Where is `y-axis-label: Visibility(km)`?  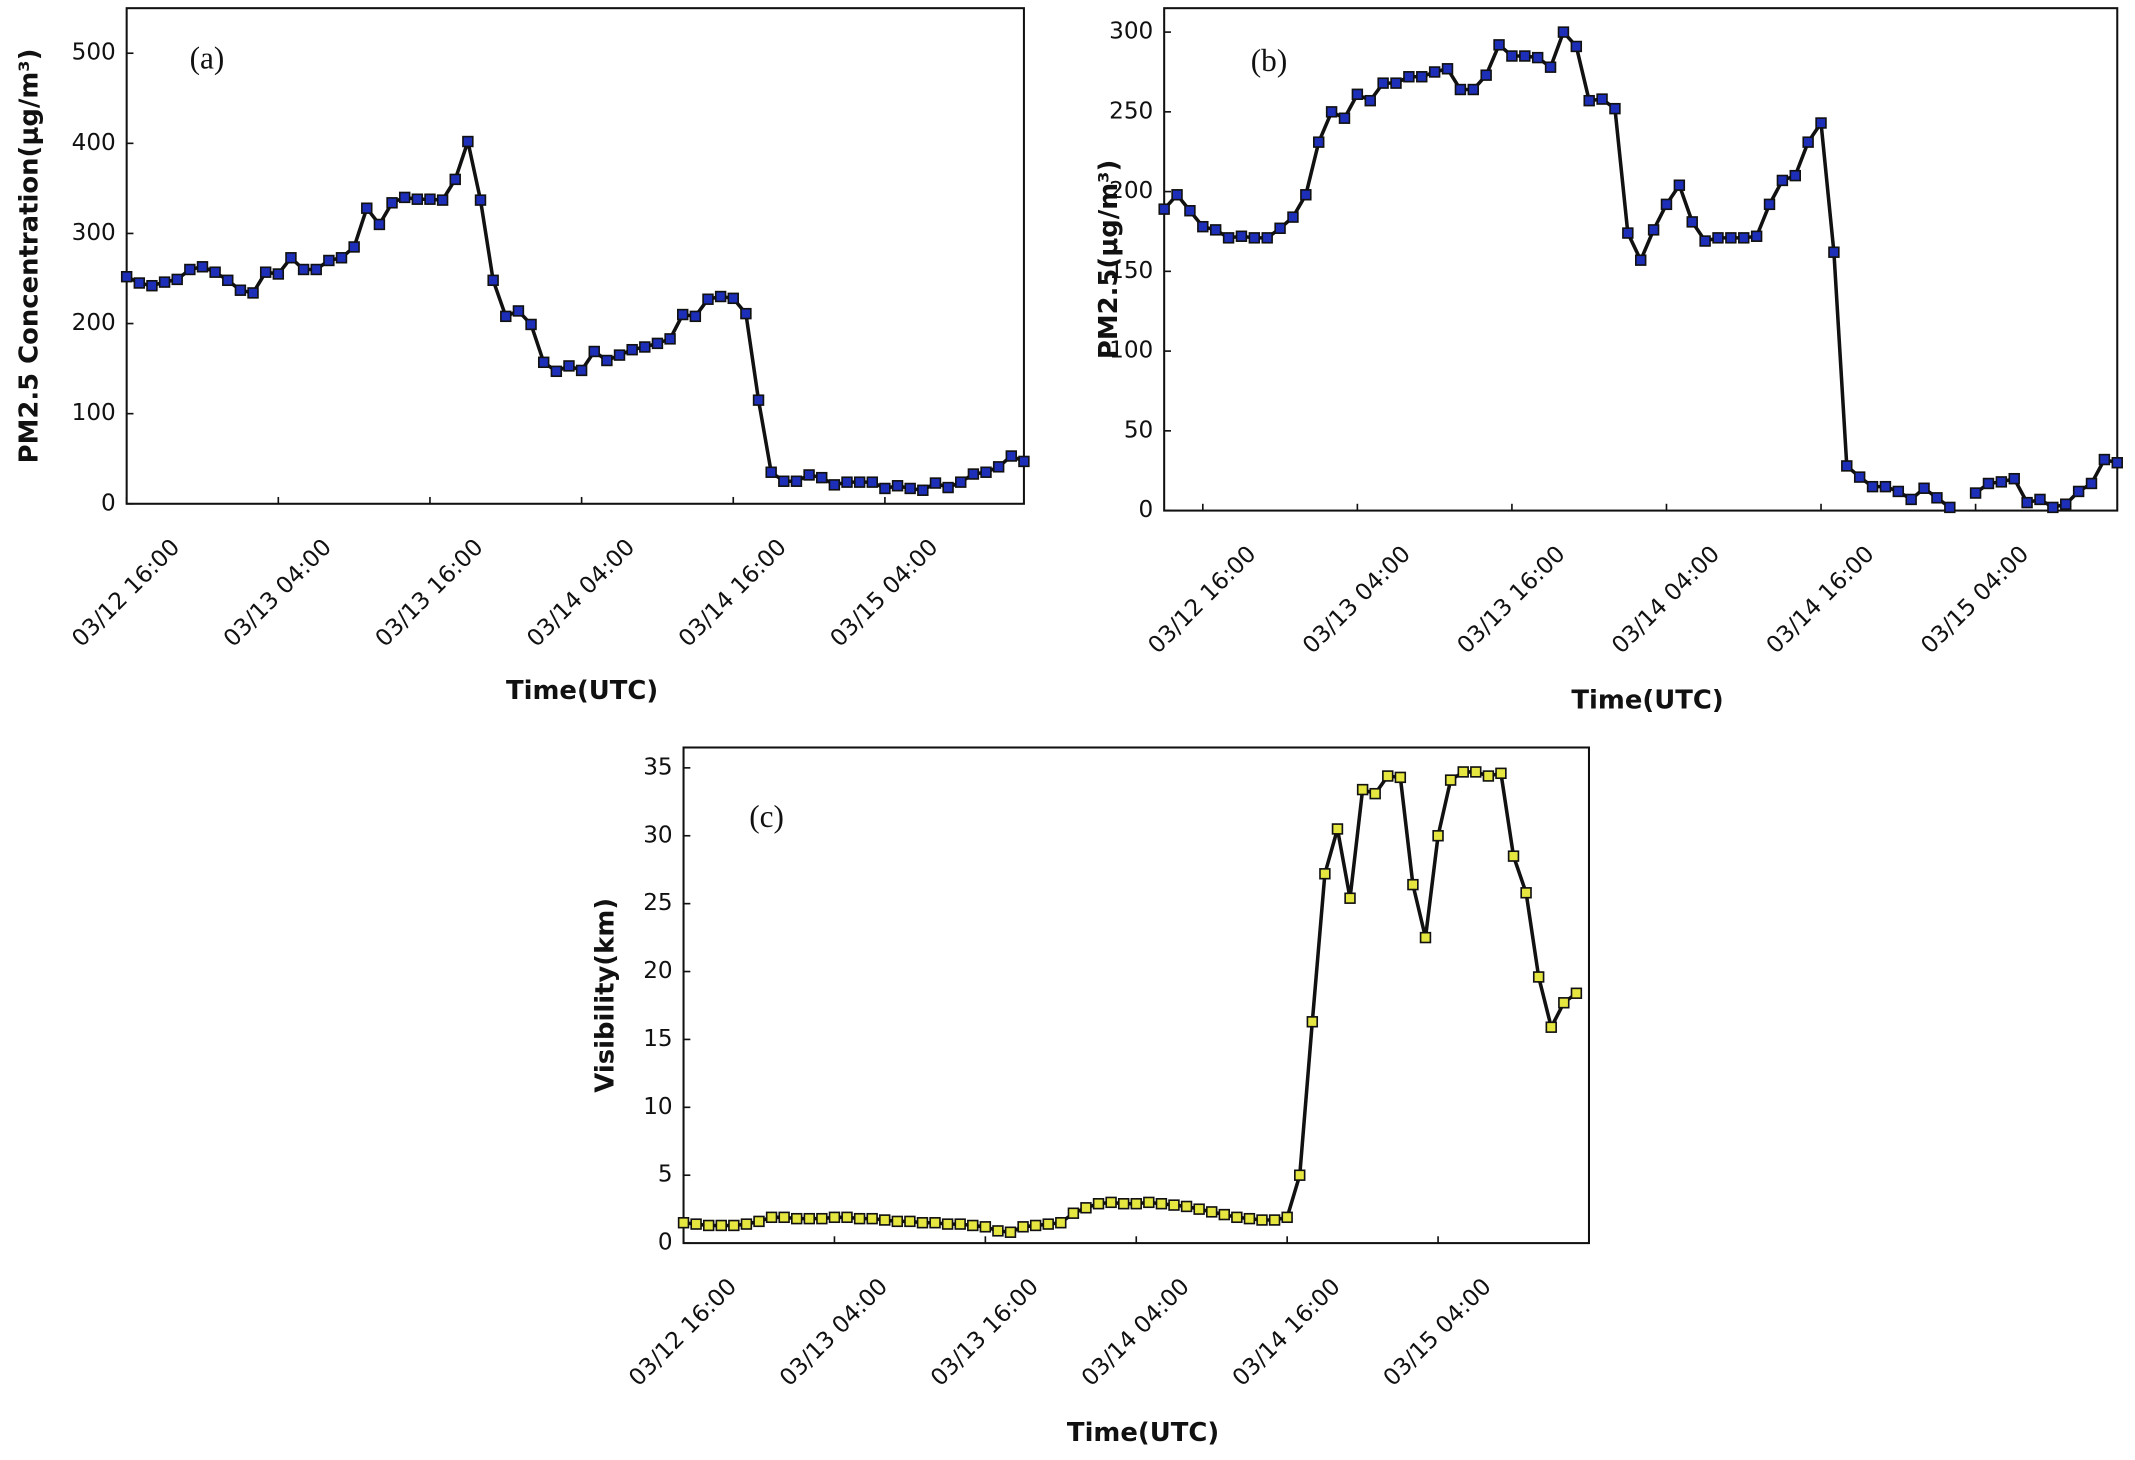
y-axis-label: Visibility(km) is located at coordinates (605, 995).